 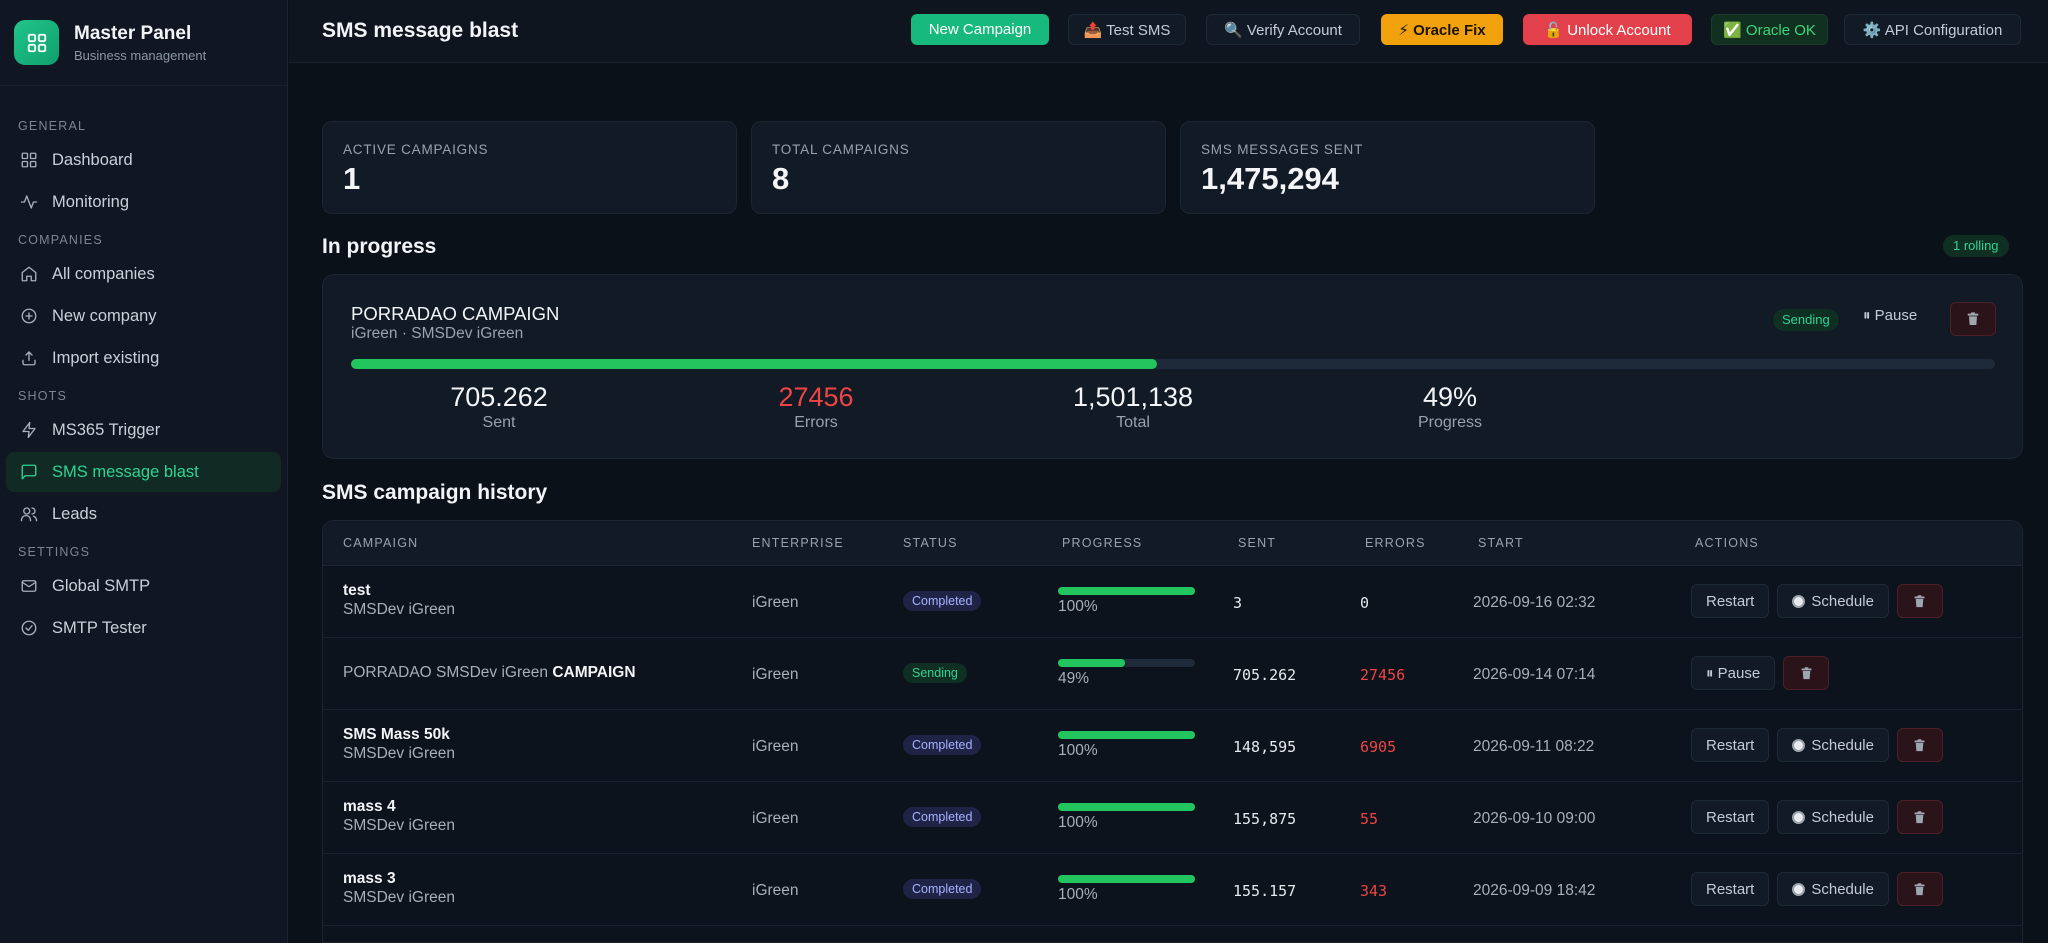 I want to click on verify-account-button: 🔍 Verify Account, so click(x=1283, y=29).